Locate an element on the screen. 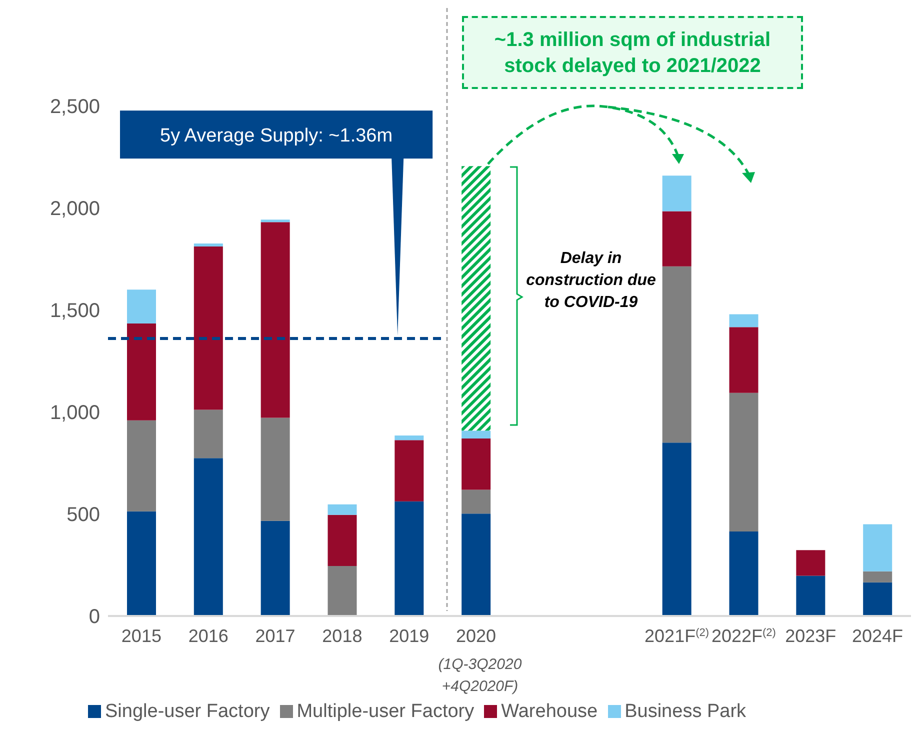 The width and height of the screenshot is (919, 738). x-tick-label: 2016 is located at coordinates (208, 636).